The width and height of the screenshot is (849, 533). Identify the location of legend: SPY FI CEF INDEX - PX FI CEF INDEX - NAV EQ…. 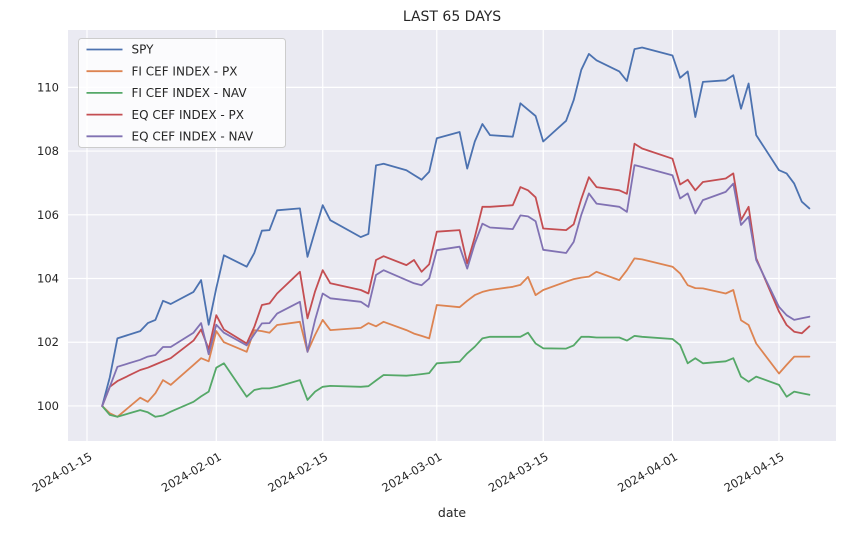
(182, 93).